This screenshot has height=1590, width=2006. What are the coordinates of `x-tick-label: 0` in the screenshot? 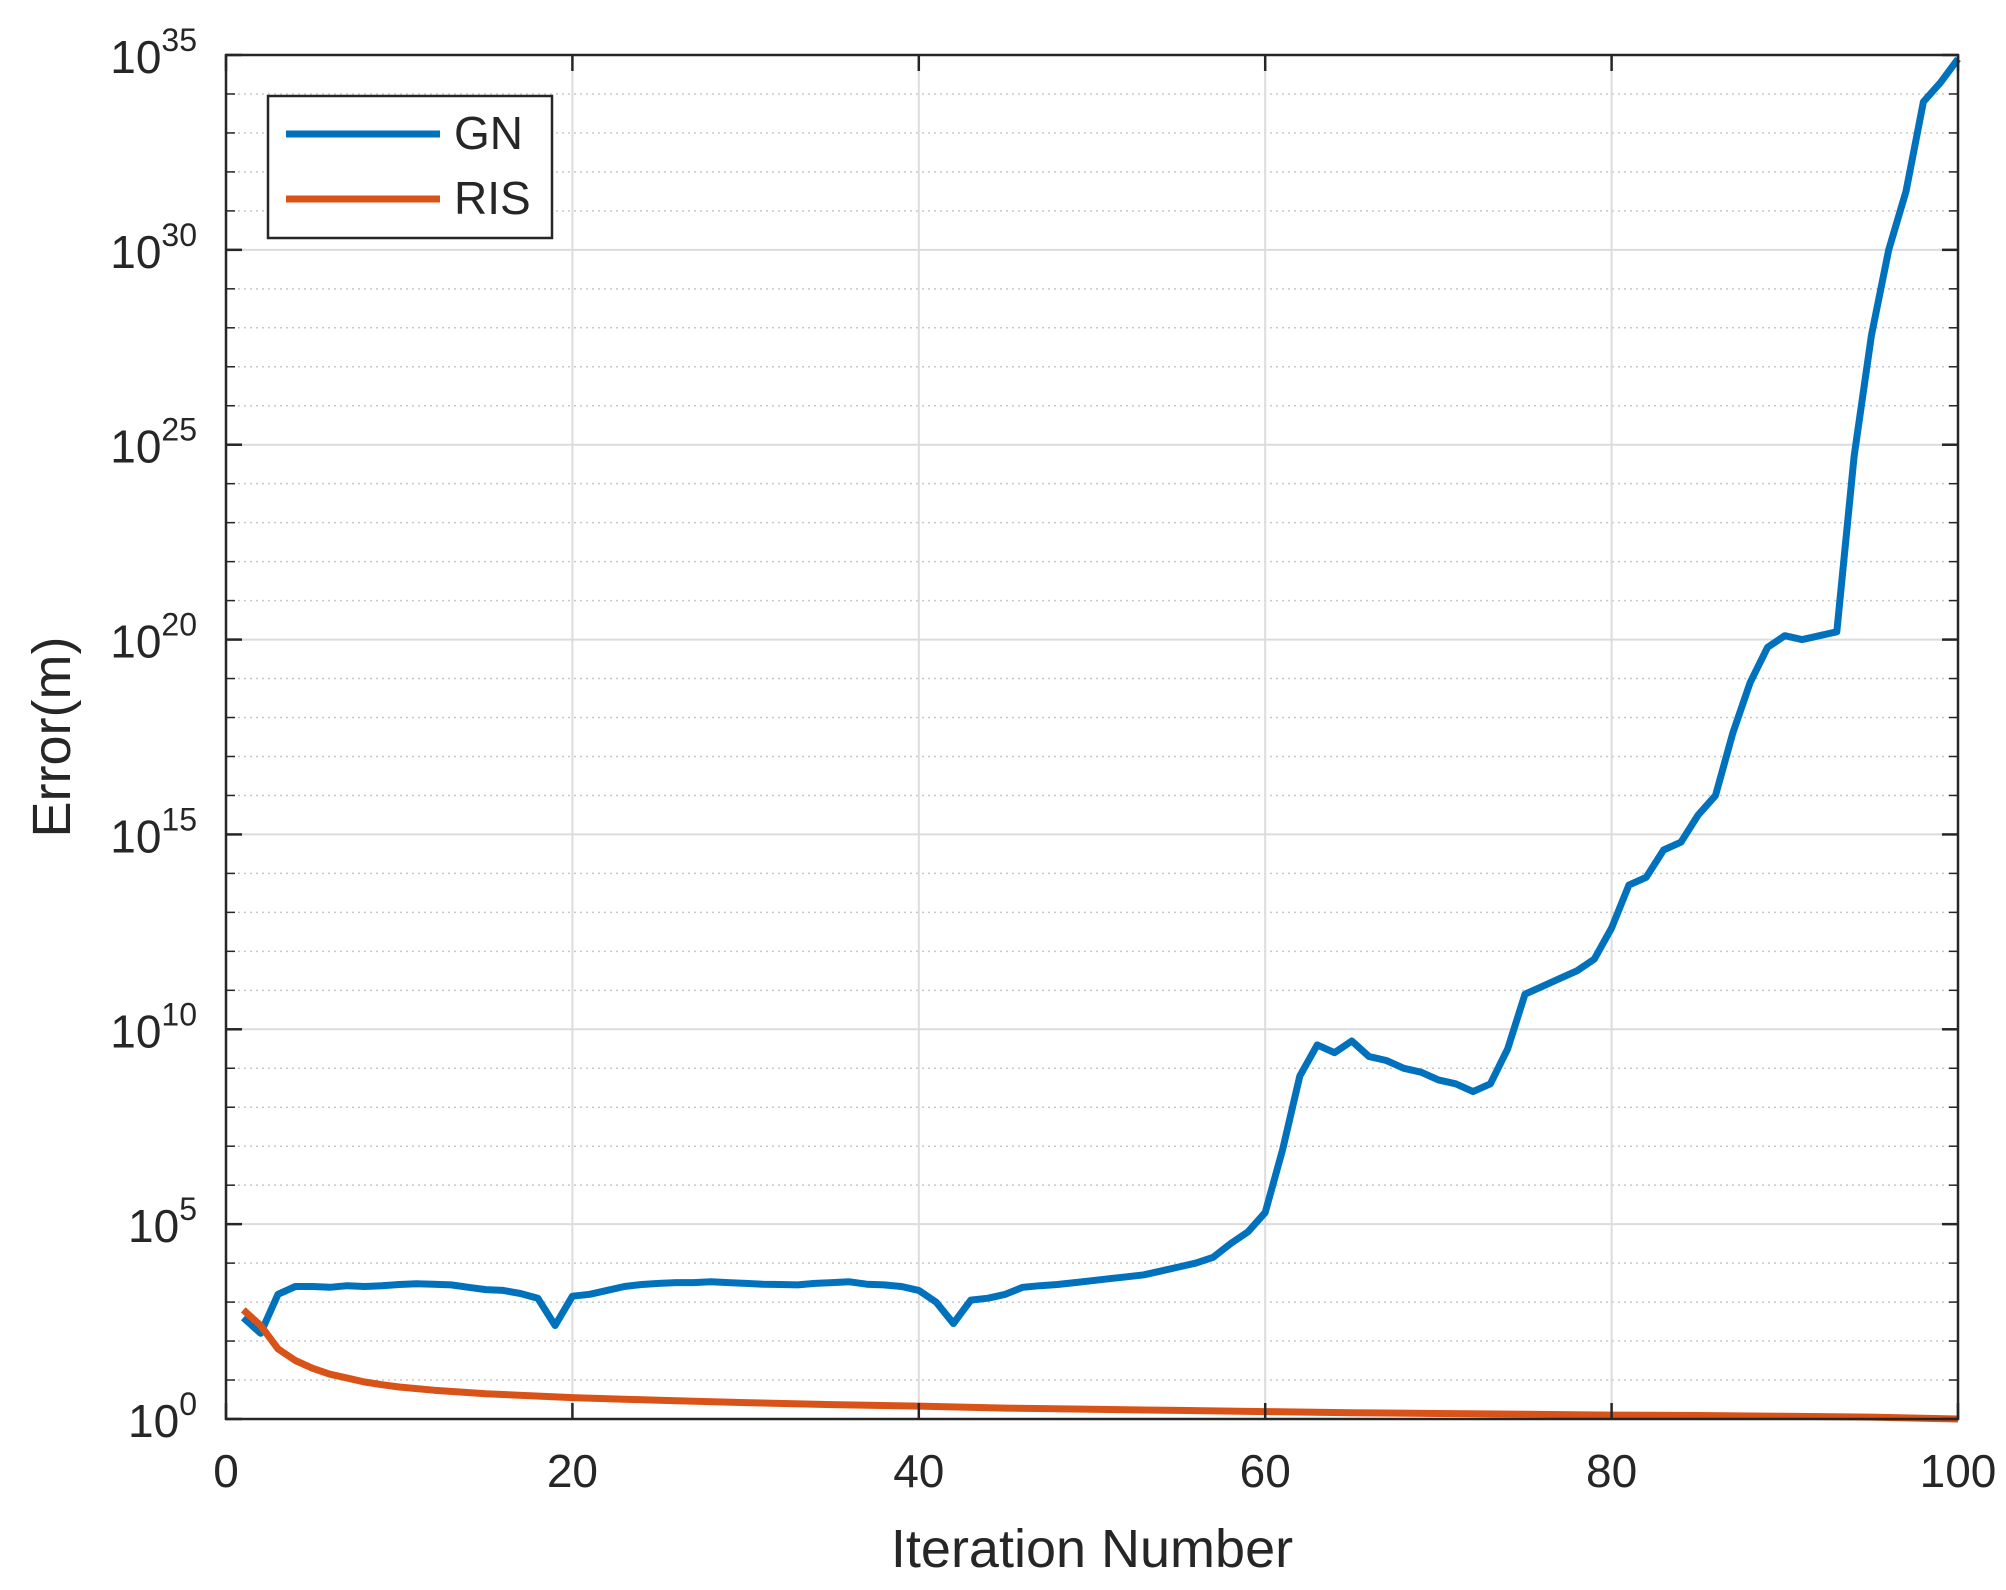 It's located at (226, 1471).